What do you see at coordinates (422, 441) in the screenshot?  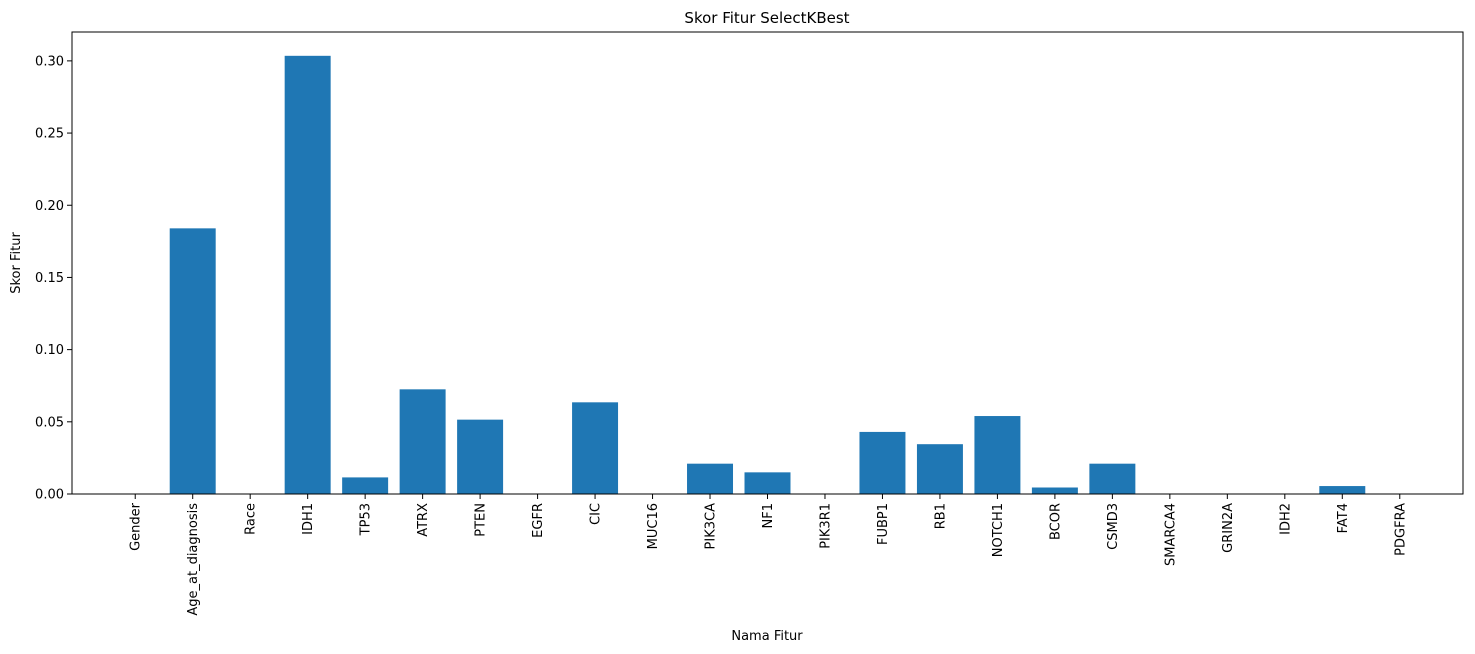 I see `bar-atrx` at bounding box center [422, 441].